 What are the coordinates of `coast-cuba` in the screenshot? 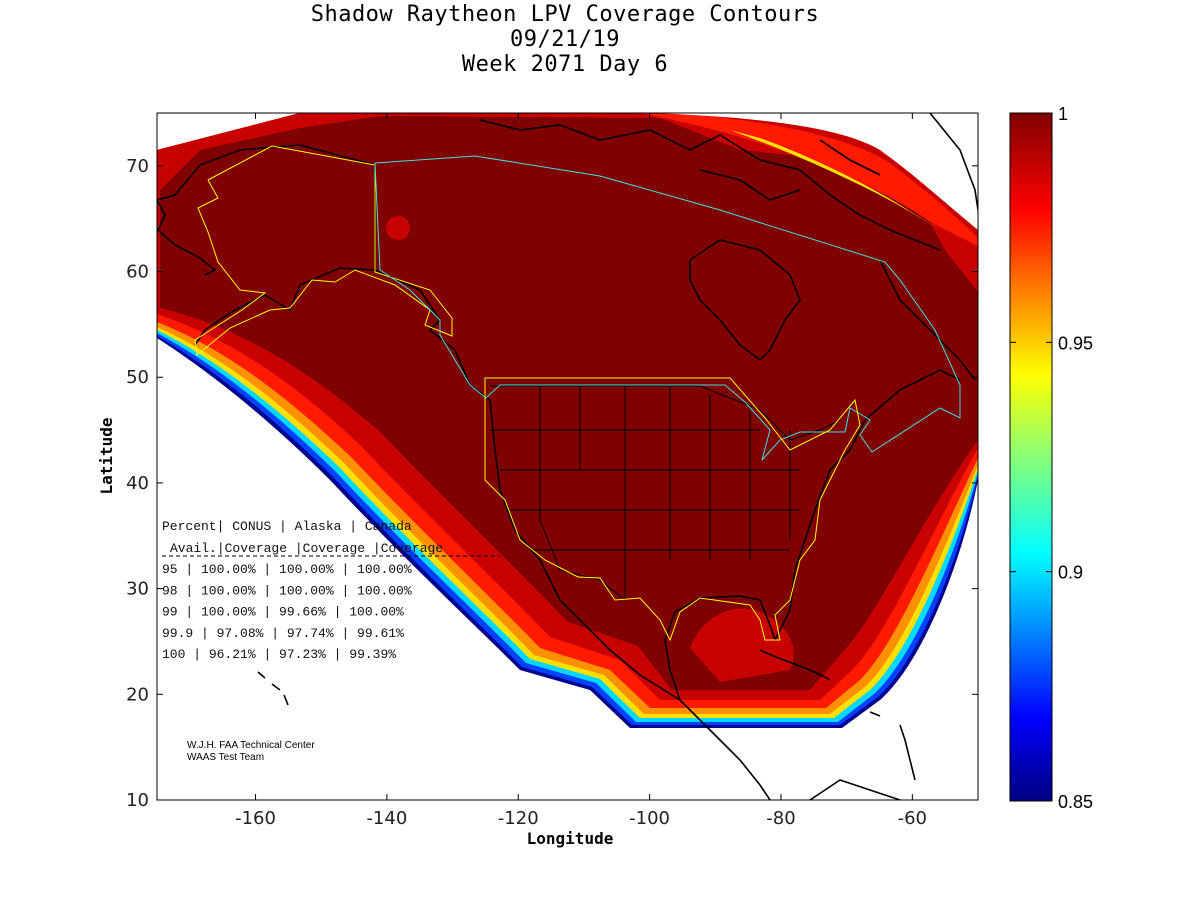 It's located at (795, 665).